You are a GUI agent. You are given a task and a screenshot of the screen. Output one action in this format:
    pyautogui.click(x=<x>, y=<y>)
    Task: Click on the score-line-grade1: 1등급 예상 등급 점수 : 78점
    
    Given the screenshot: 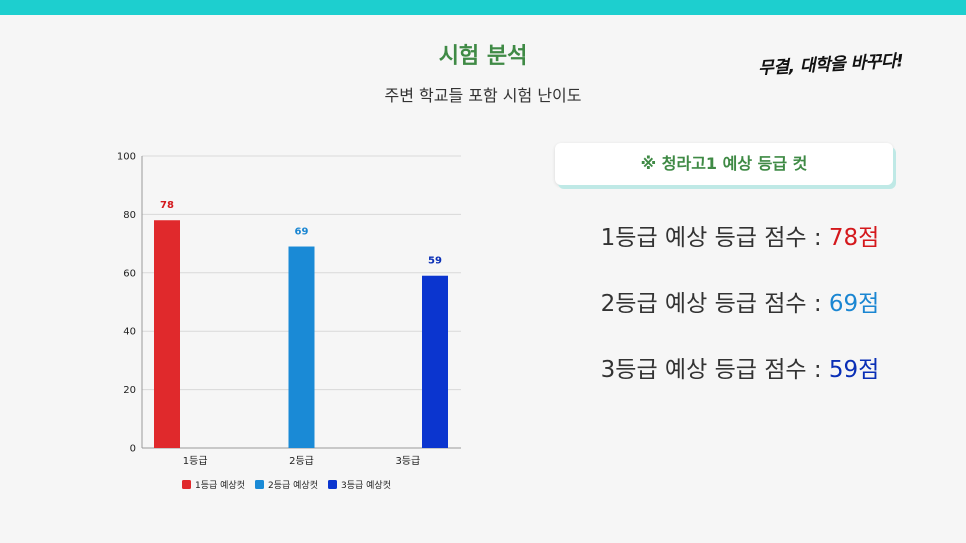 What is the action you would take?
    pyautogui.click(x=740, y=235)
    